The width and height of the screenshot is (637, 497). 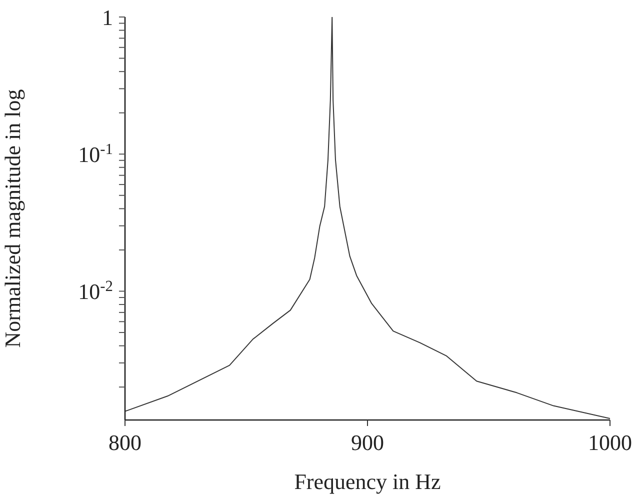 I want to click on y-tick-label: 10$^{-1}$, so click(x=95, y=154).